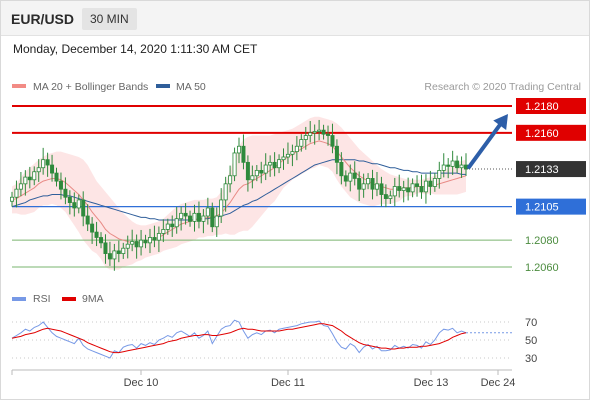 The width and height of the screenshot is (590, 400). What do you see at coordinates (531, 341) in the screenshot?
I see `rsi-tick-50: 50` at bounding box center [531, 341].